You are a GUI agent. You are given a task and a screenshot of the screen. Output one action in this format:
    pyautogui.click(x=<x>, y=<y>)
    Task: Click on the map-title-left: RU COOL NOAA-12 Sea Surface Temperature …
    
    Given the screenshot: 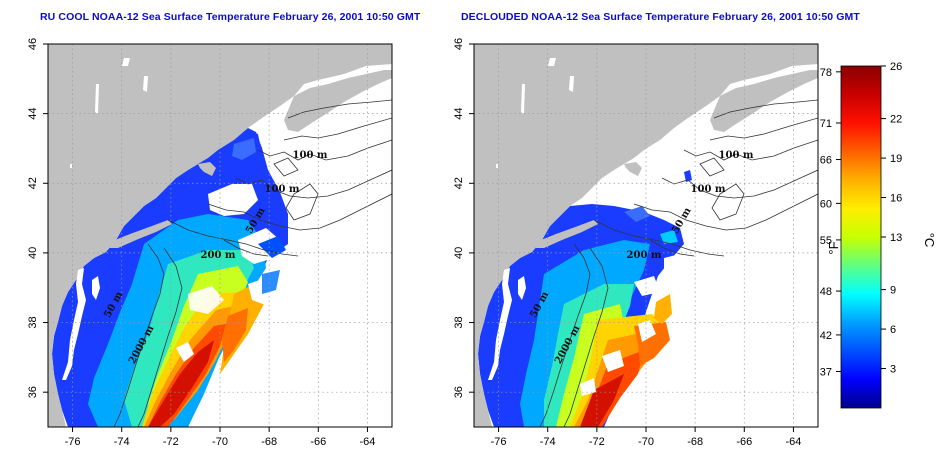 What is the action you would take?
    pyautogui.click(x=230, y=17)
    